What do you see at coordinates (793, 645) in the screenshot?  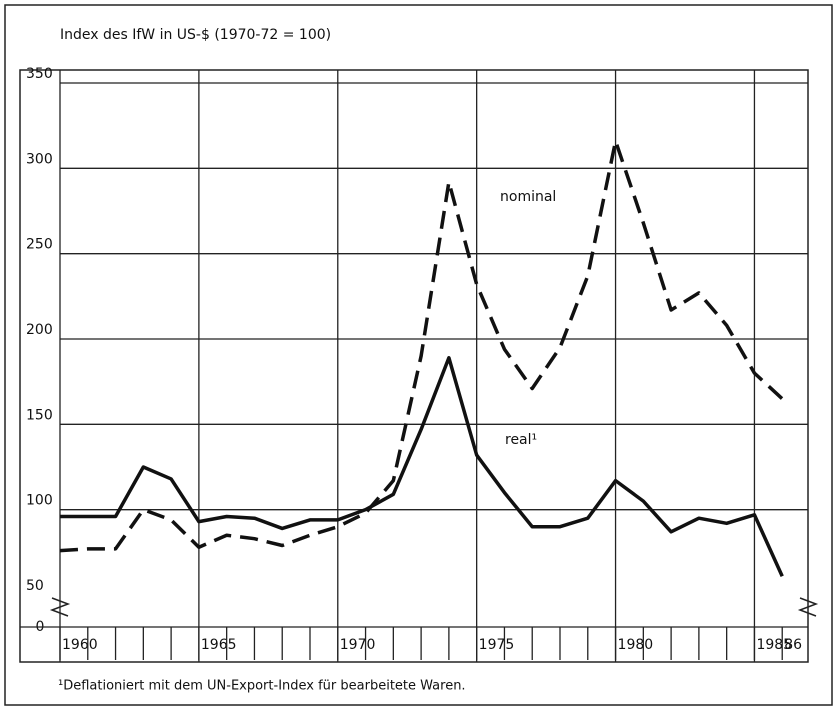 I see `x-tick-label: 86` at bounding box center [793, 645].